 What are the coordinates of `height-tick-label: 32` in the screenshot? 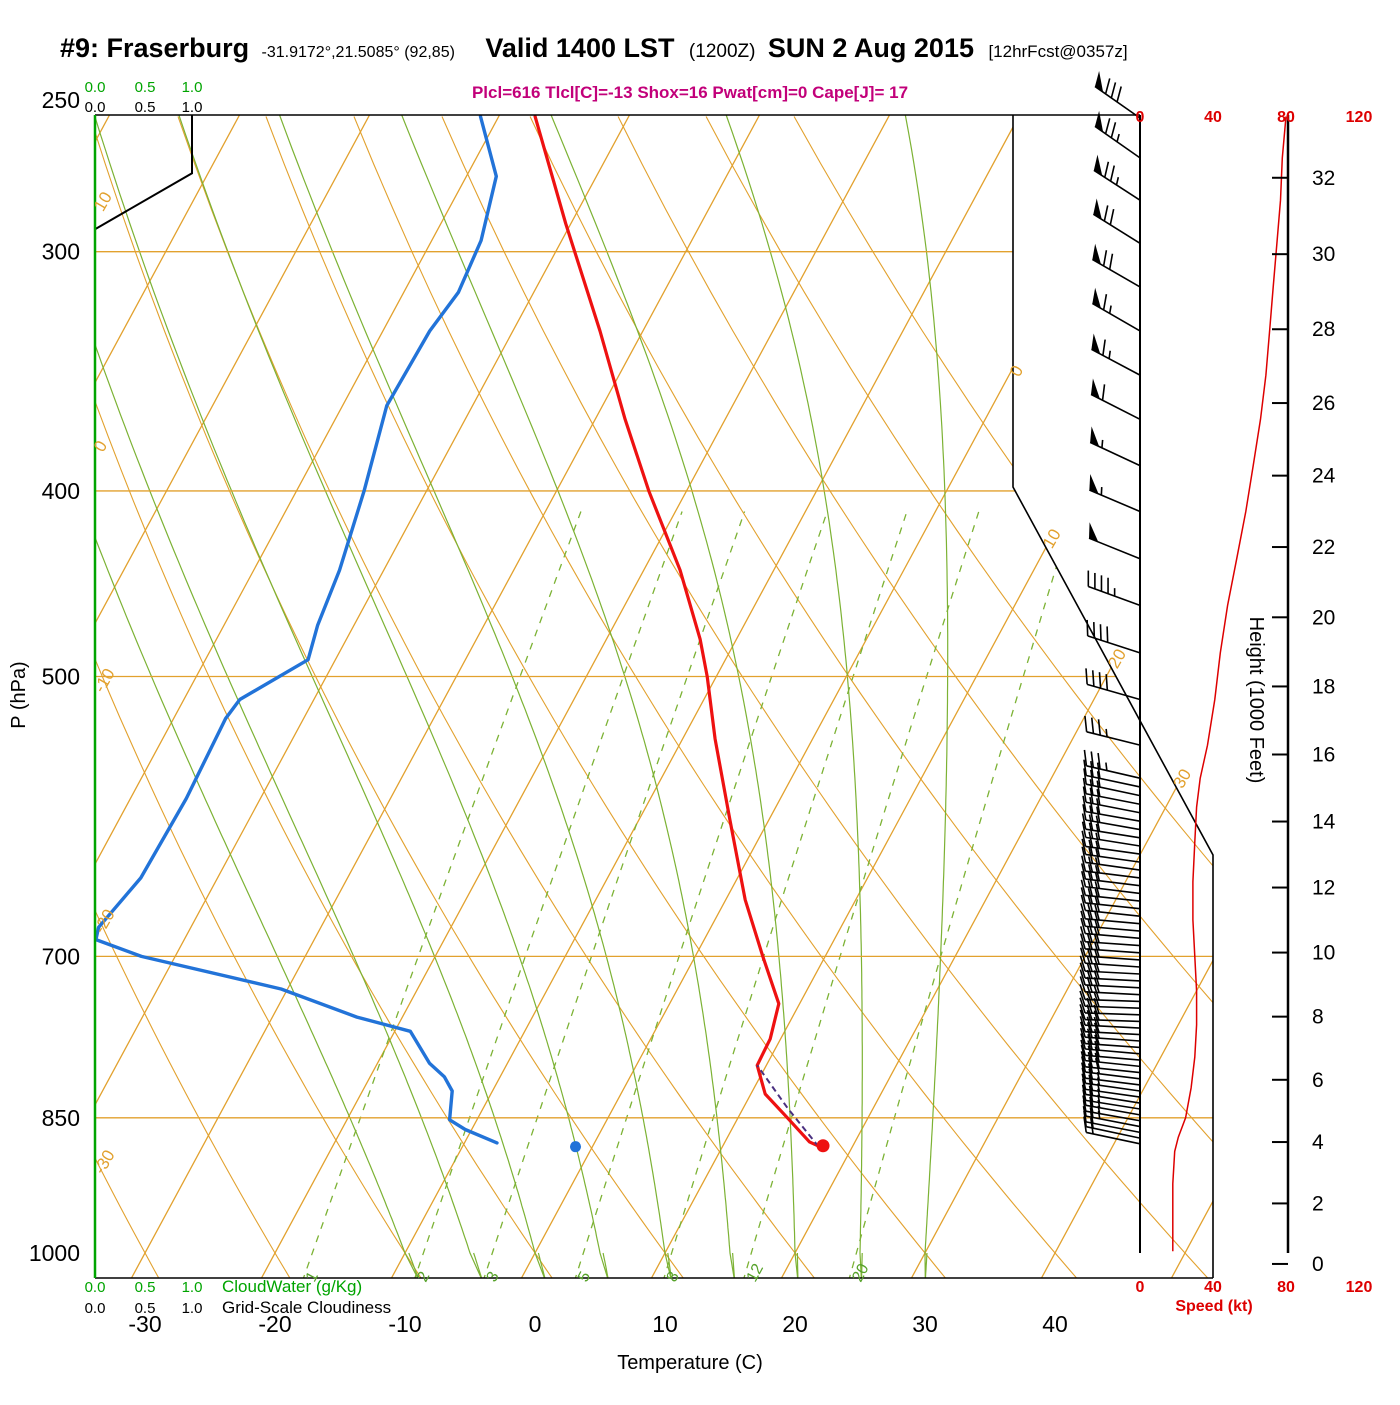 It's located at (1323, 178).